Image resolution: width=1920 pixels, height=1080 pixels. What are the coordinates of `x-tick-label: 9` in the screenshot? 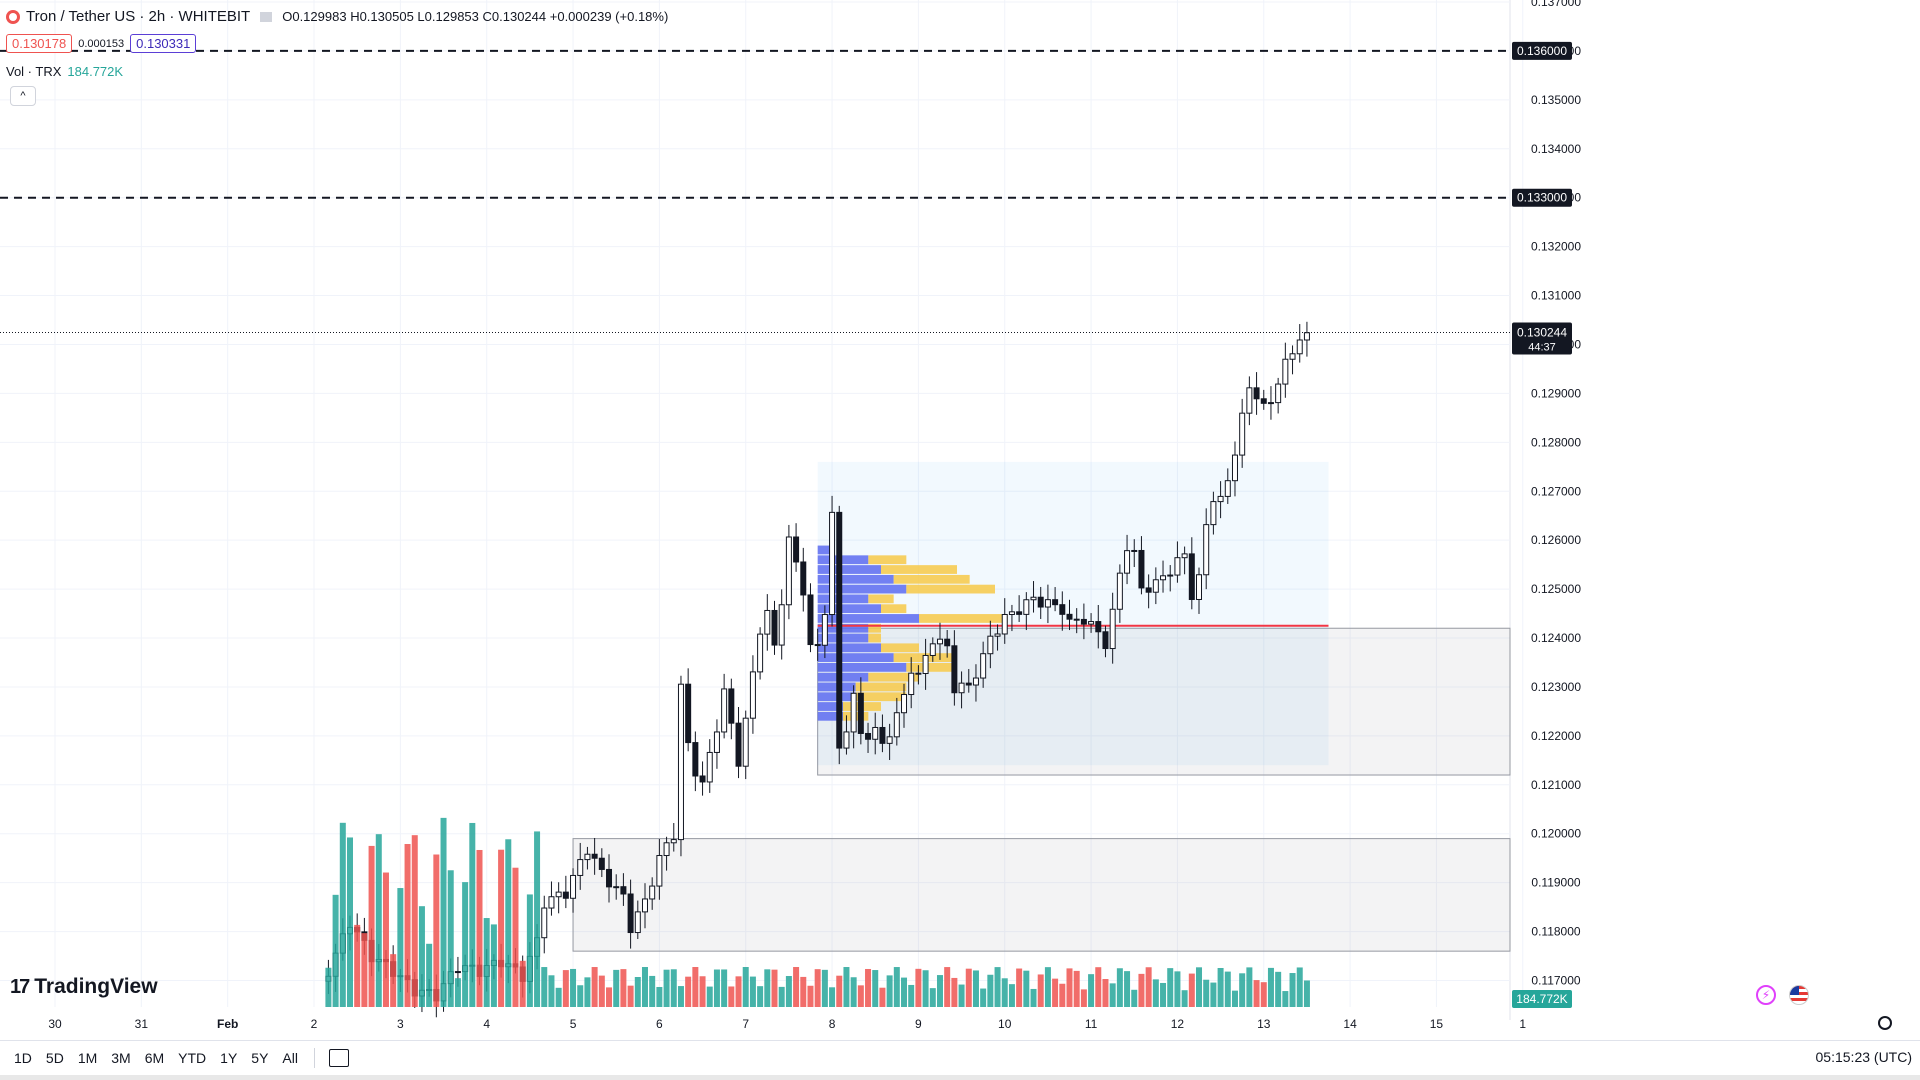 It's located at (918, 1024).